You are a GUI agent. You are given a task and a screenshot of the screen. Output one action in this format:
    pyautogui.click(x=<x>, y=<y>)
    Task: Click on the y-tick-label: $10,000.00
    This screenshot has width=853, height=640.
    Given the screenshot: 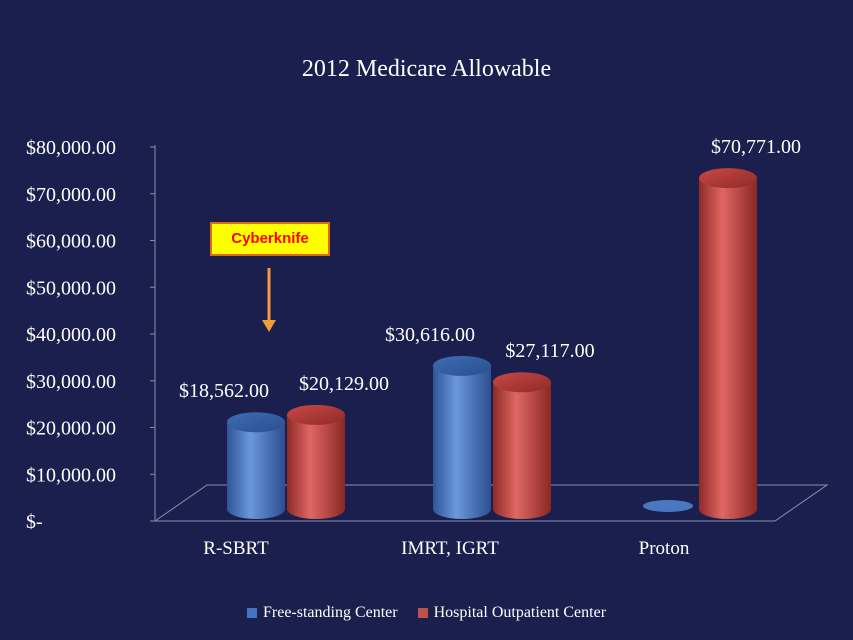 What is the action you would take?
    pyautogui.click(x=71, y=475)
    